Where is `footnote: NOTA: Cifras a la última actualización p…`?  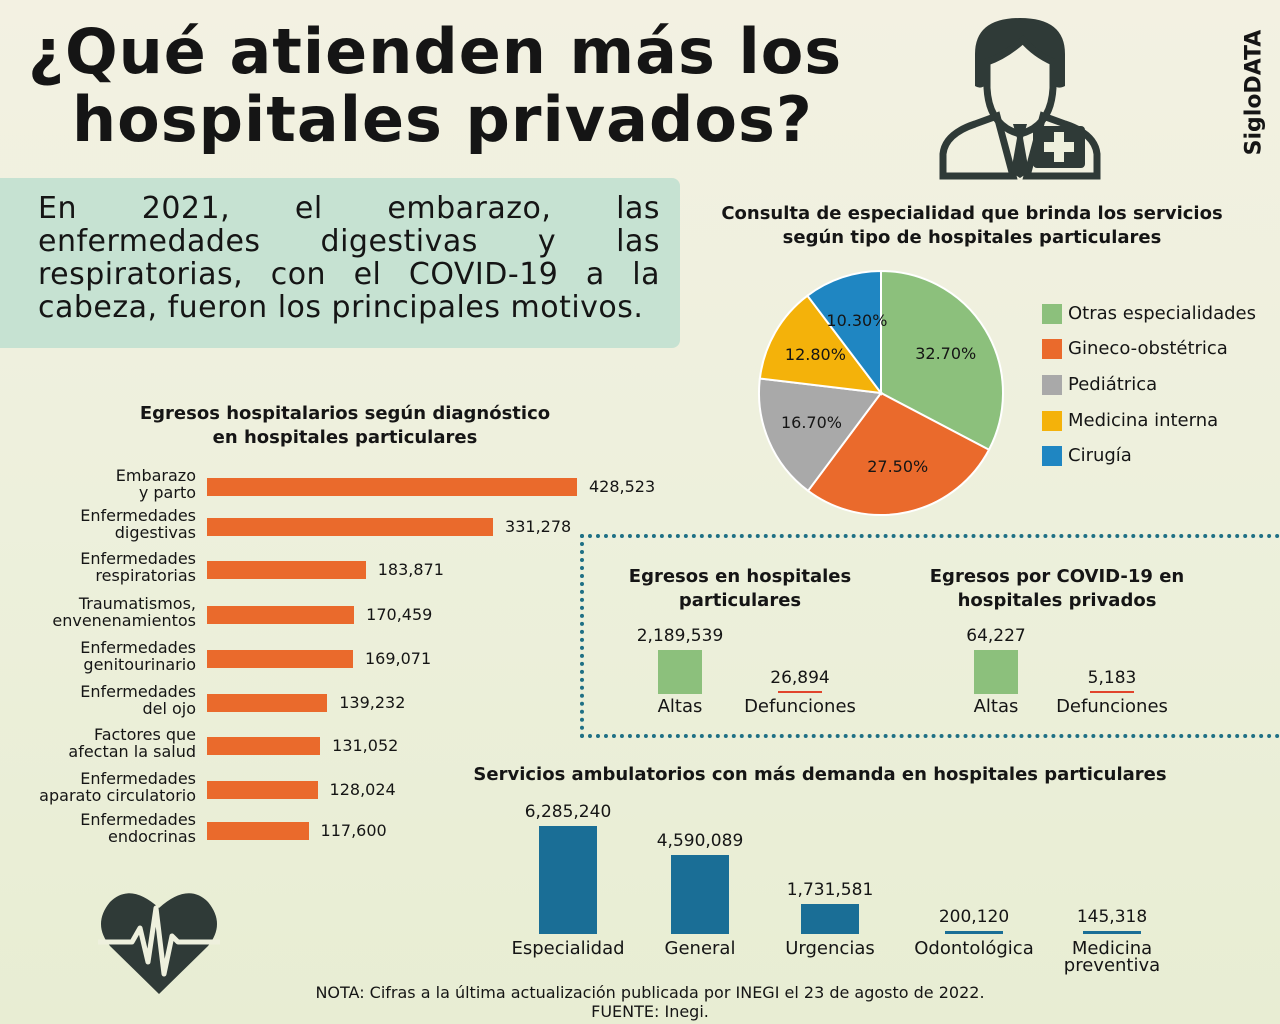 footnote: NOTA: Cifras a la última actualización p… is located at coordinates (650, 1002).